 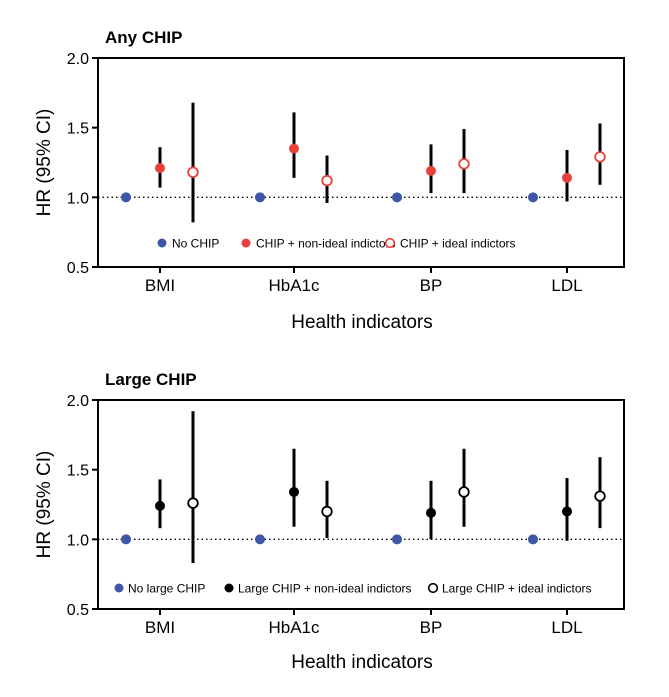 I want to click on legend-label: CHIP + ideal indictors, so click(x=458, y=244).